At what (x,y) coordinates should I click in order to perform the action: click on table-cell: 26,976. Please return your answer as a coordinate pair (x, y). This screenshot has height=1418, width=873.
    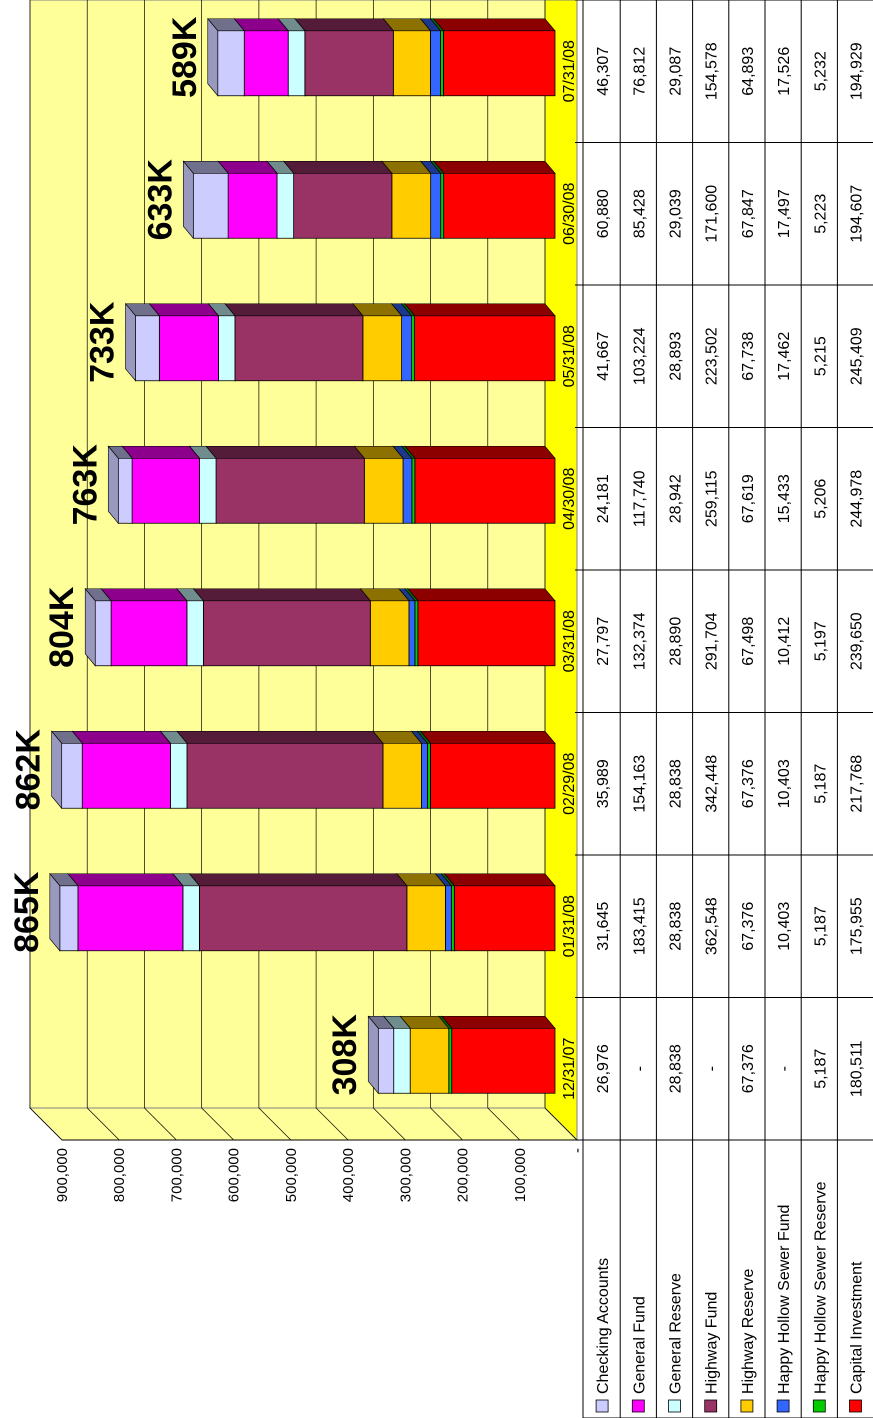
    Looking at the image, I should click on (603, 1068).